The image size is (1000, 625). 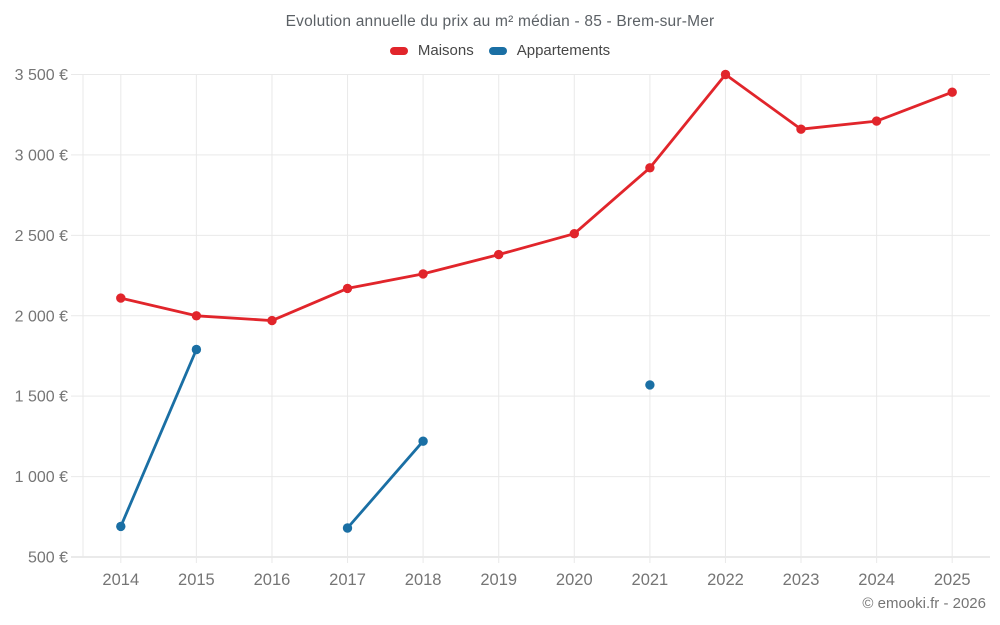 I want to click on x-axis-tick-label: 2016, so click(x=272, y=580).